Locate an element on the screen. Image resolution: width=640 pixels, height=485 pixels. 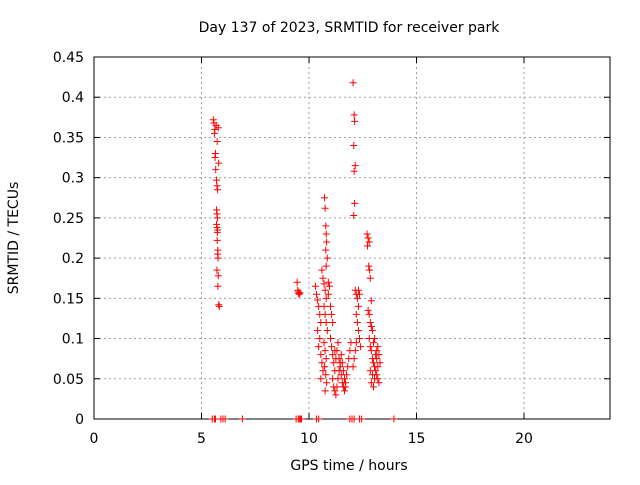
y-tick-label: 0.3 is located at coordinates (73, 179).